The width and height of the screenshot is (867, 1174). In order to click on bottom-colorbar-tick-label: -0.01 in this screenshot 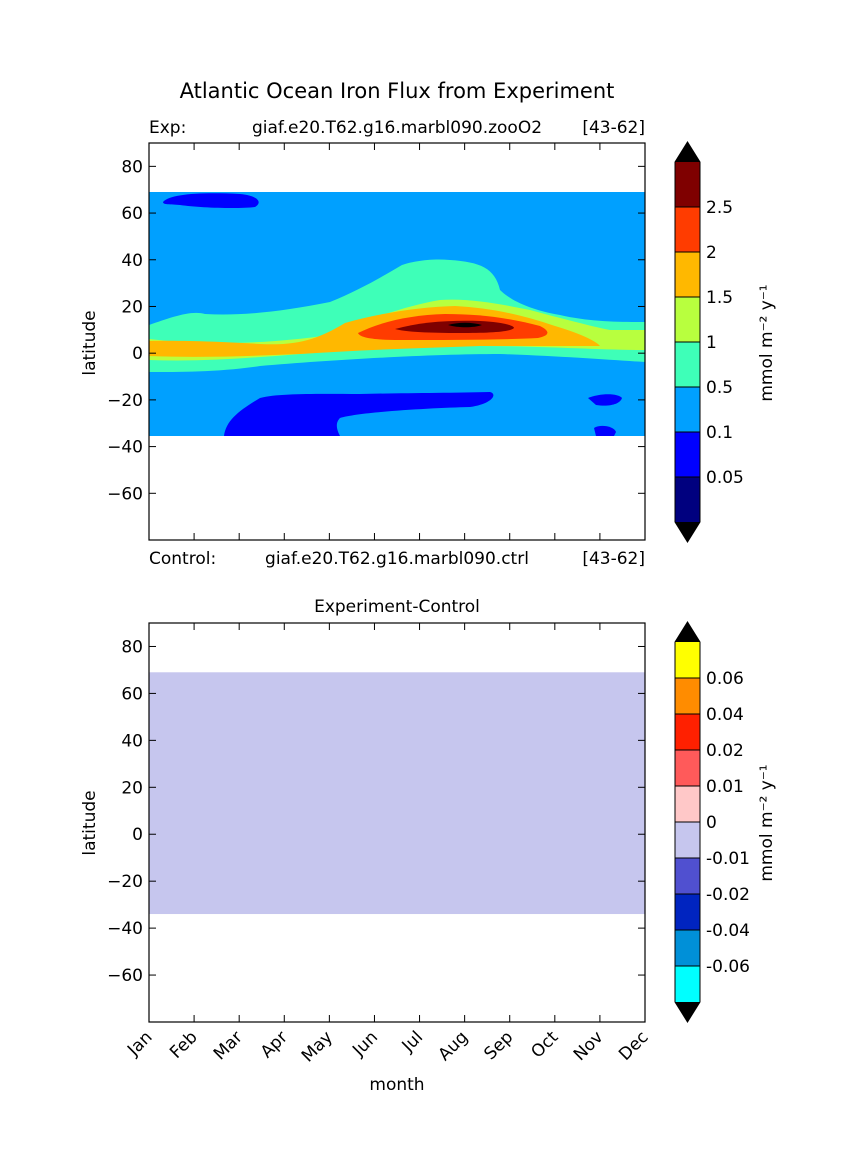, I will do `click(728, 859)`.